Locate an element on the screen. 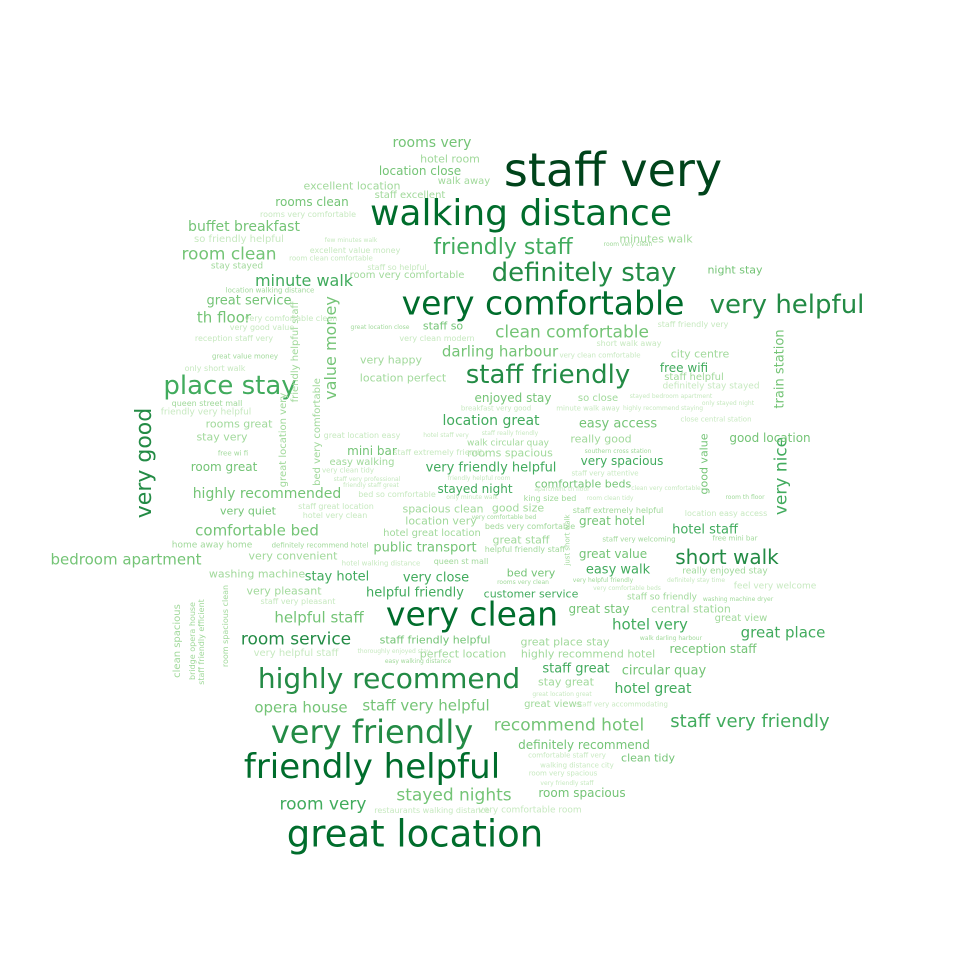 The width and height of the screenshot is (960, 960). word-cloud-term: definitely stay is located at coordinates (584, 273).